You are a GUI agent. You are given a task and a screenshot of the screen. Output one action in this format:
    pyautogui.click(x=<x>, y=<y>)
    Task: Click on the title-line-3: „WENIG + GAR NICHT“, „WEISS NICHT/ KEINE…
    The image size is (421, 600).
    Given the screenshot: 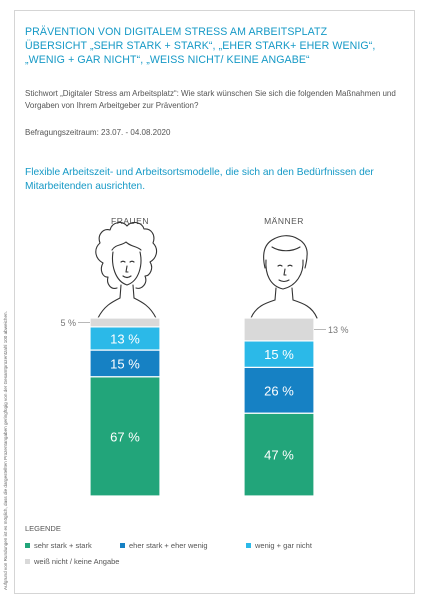 What is the action you would take?
    pyautogui.click(x=167, y=60)
    